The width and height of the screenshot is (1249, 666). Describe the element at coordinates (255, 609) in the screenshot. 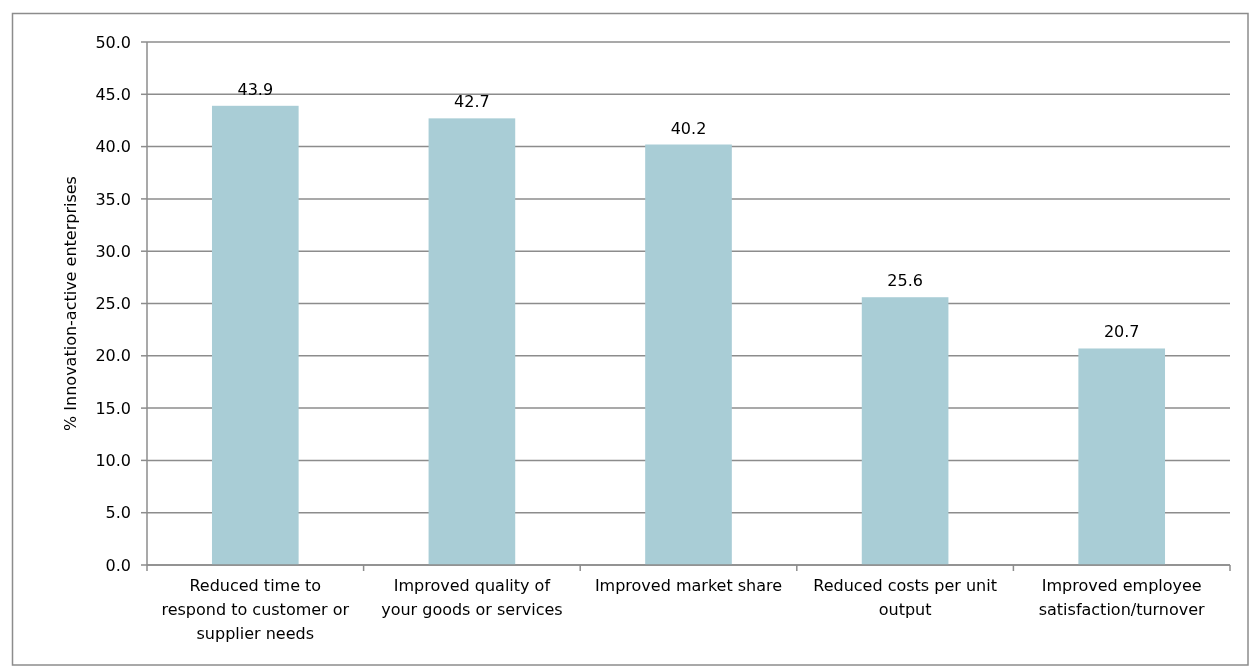

I see `x-tick-label: Reduced time to respond to customer or supplier needs` at that location.